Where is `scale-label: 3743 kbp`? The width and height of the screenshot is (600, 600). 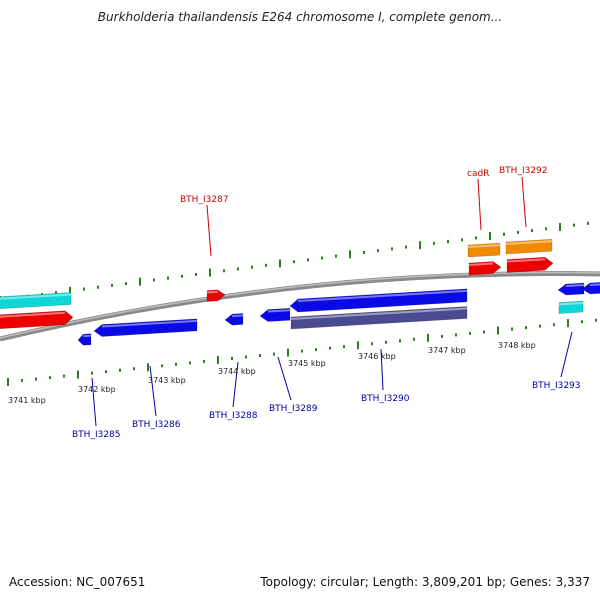
scale-label: 3743 kbp is located at coordinates (167, 380).